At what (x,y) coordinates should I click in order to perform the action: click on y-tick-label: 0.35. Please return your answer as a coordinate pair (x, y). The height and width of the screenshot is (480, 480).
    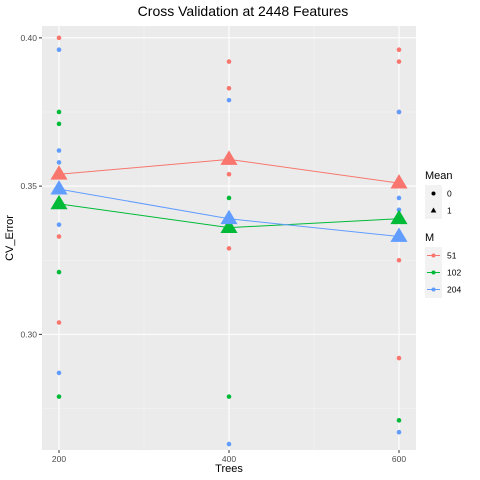
    Looking at the image, I should click on (28, 186).